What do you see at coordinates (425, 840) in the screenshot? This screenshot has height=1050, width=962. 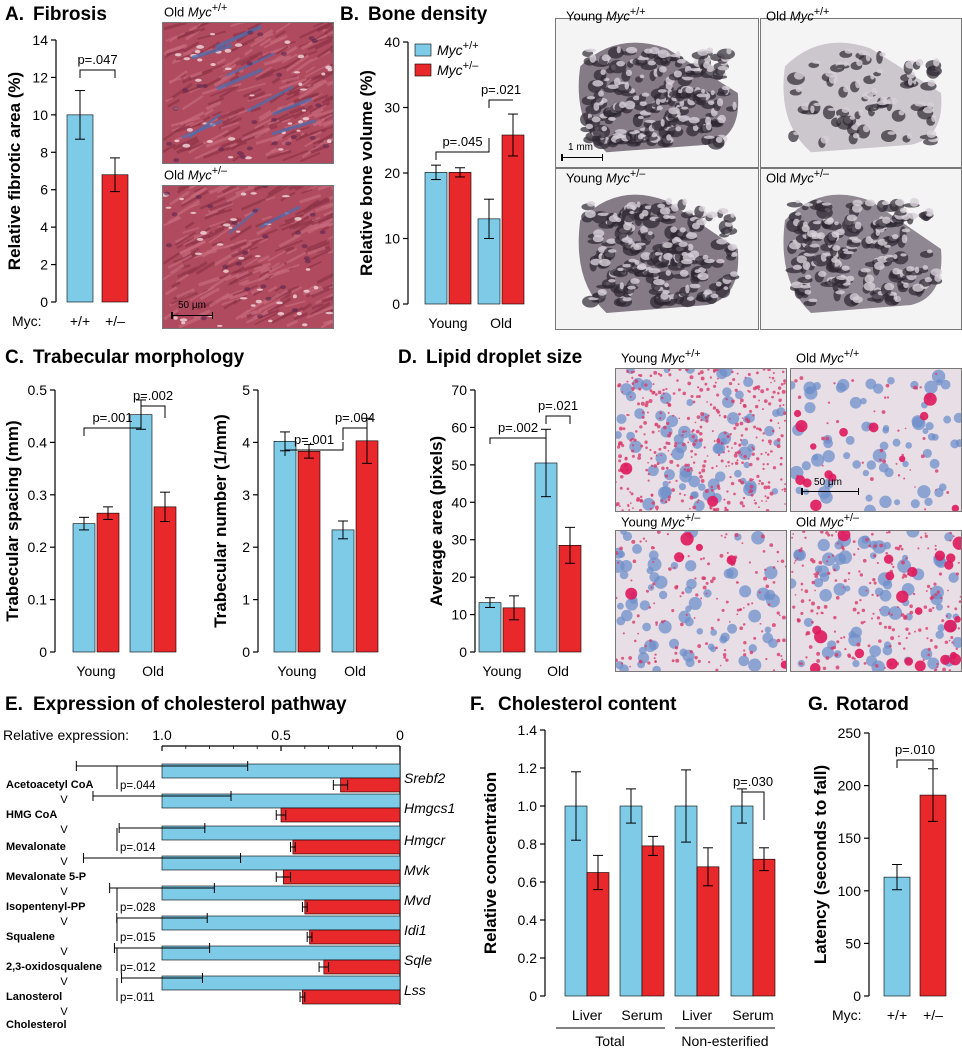 I see `gene-label: Hmgcr` at bounding box center [425, 840].